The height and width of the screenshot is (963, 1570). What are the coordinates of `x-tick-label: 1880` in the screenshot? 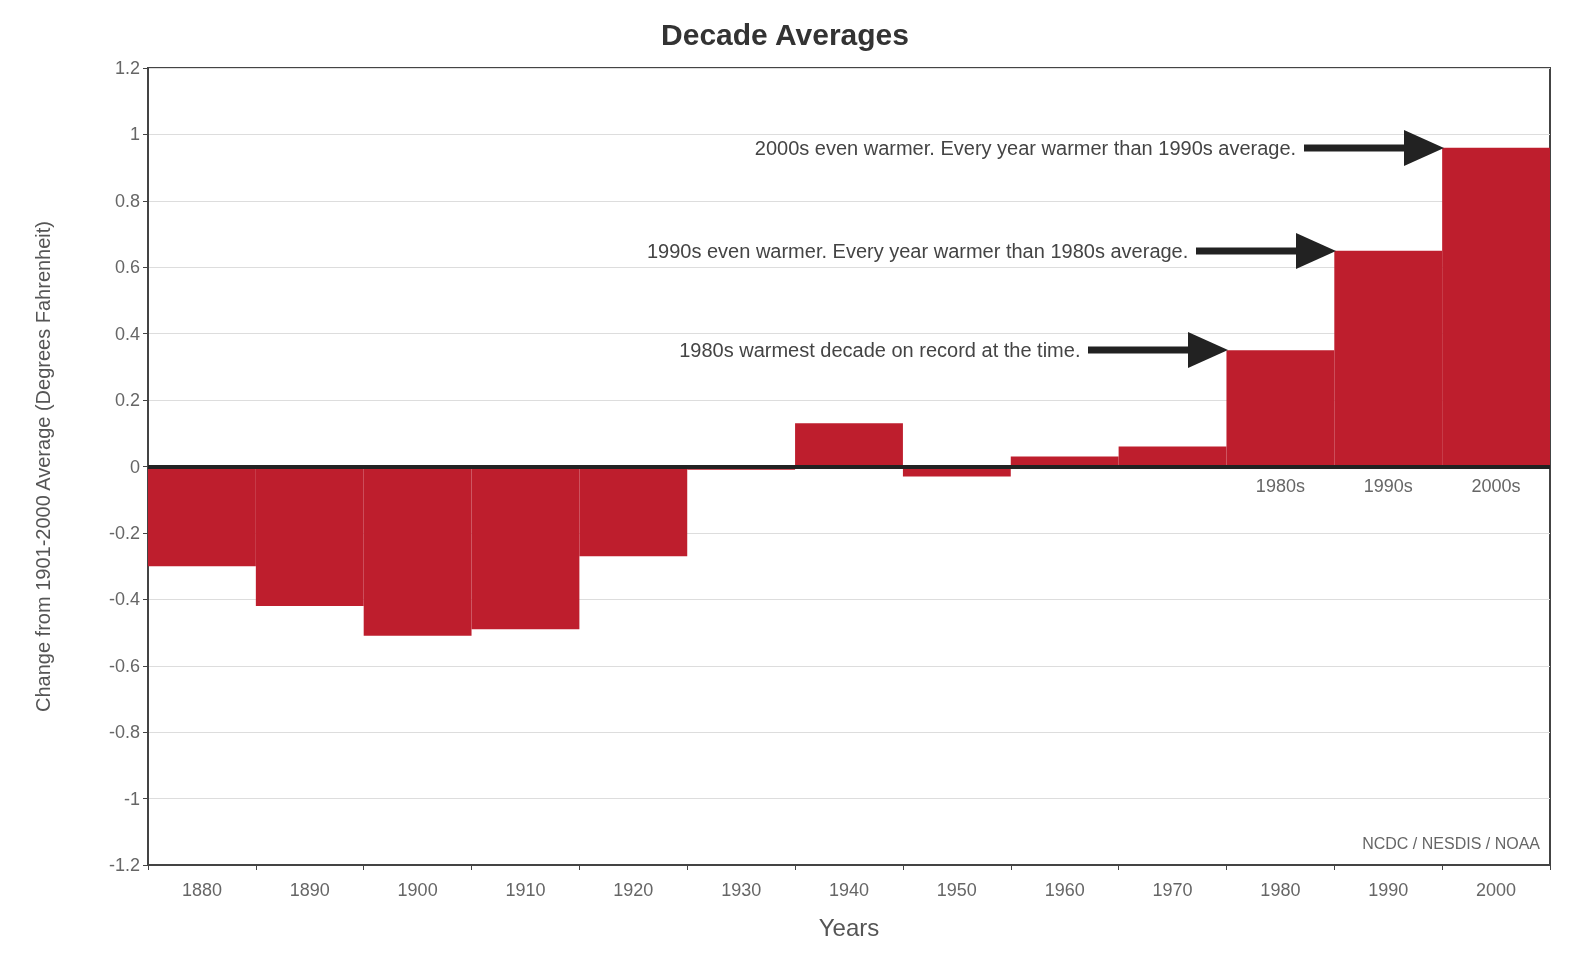 It's located at (201, 890).